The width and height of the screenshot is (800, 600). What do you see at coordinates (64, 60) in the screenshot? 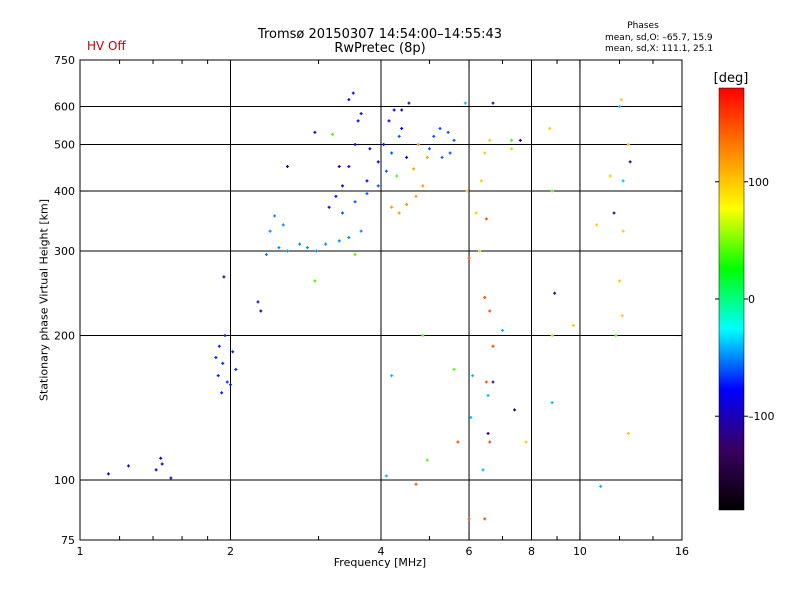
I see `y-tick-label: 750` at bounding box center [64, 60].